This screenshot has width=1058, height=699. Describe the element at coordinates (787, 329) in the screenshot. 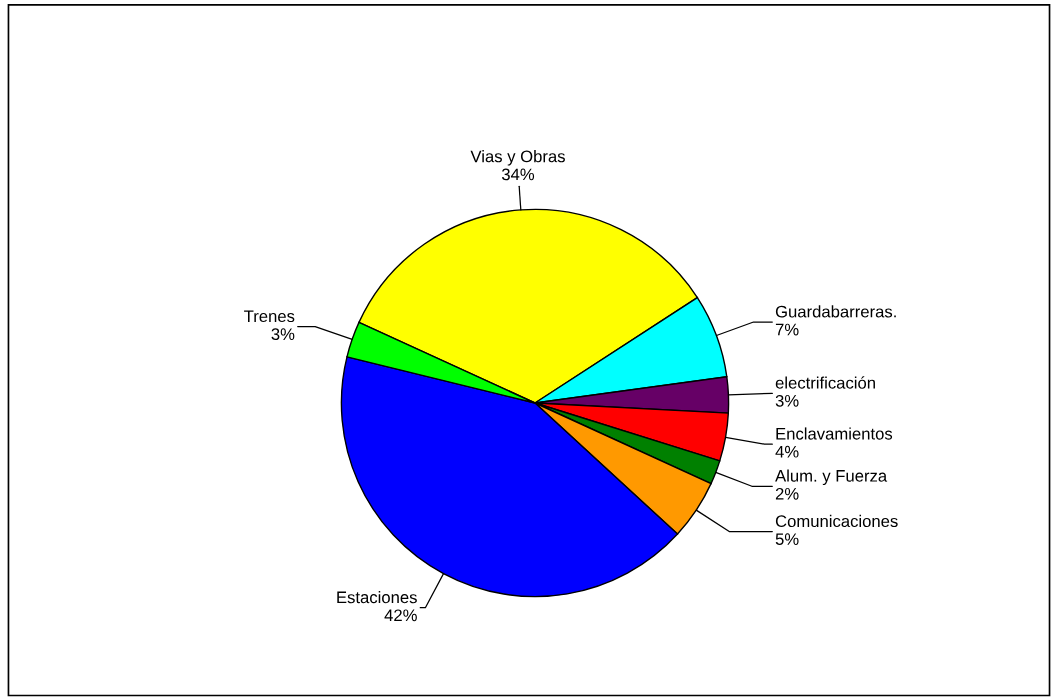

I see `data-label: 7%` at that location.